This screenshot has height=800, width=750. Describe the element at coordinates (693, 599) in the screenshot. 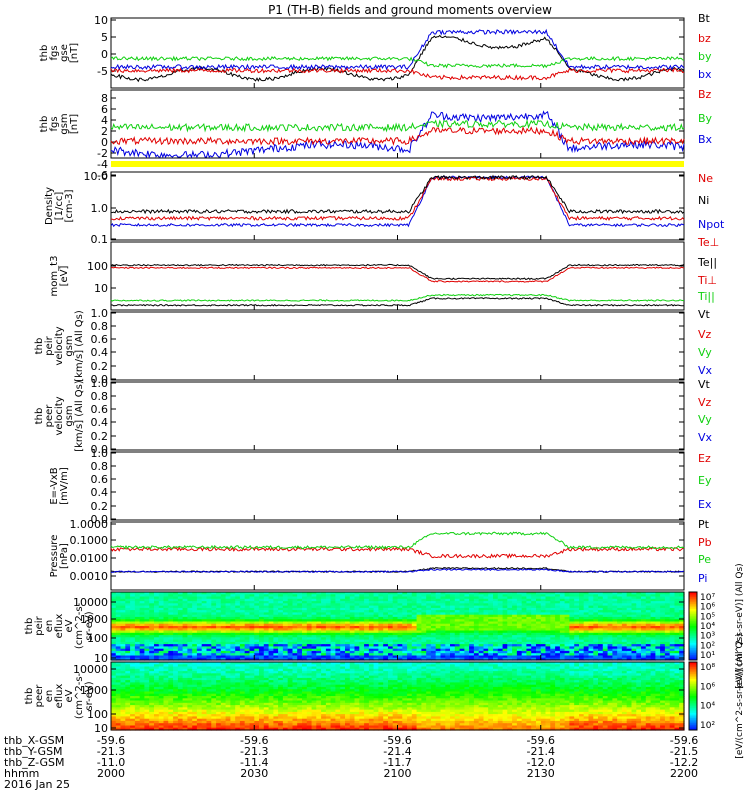

I see `colorbar-cell` at that location.